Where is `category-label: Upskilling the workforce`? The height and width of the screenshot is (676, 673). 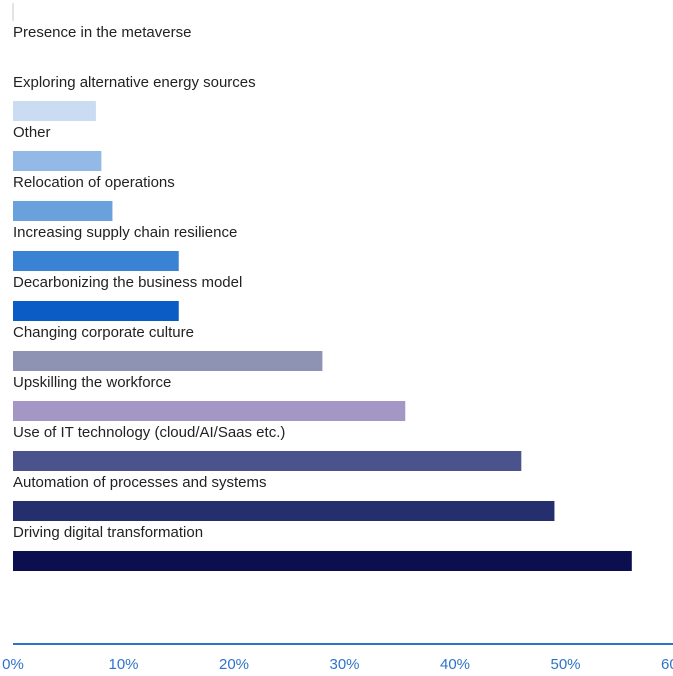
category-label: Upskilling the workforce is located at coordinates (92, 382).